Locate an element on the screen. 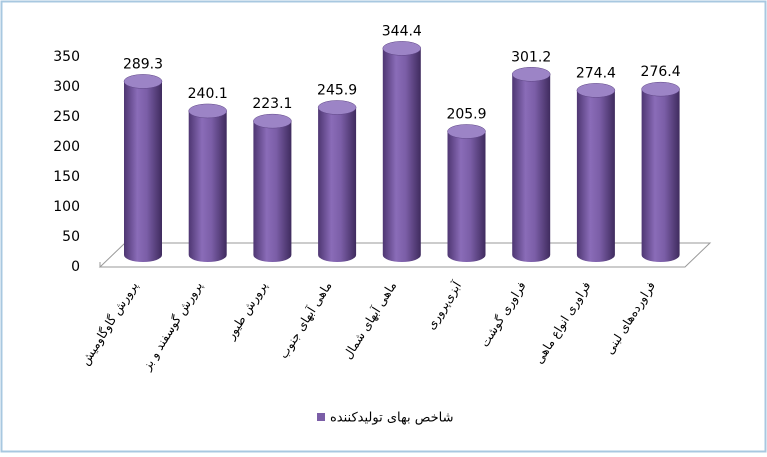 This screenshot has width=767, height=457. value-label: 344.4 is located at coordinates (402, 31).